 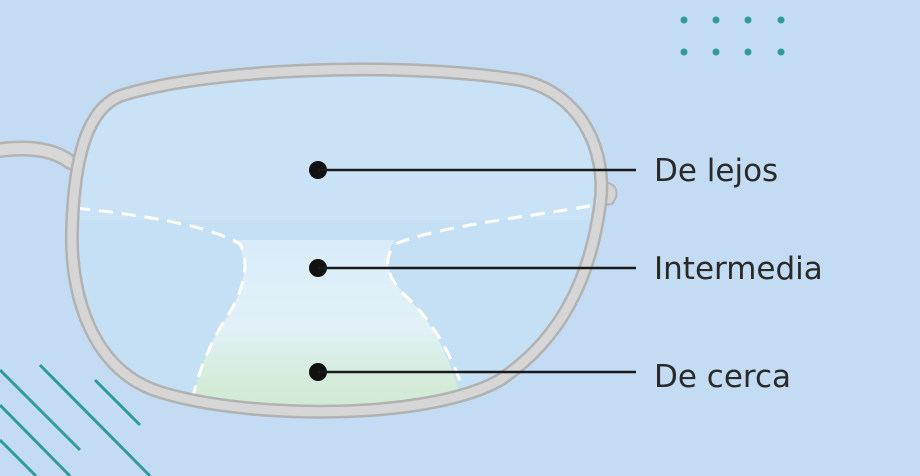 I want to click on dot-grid-decoration, so click(x=732, y=36).